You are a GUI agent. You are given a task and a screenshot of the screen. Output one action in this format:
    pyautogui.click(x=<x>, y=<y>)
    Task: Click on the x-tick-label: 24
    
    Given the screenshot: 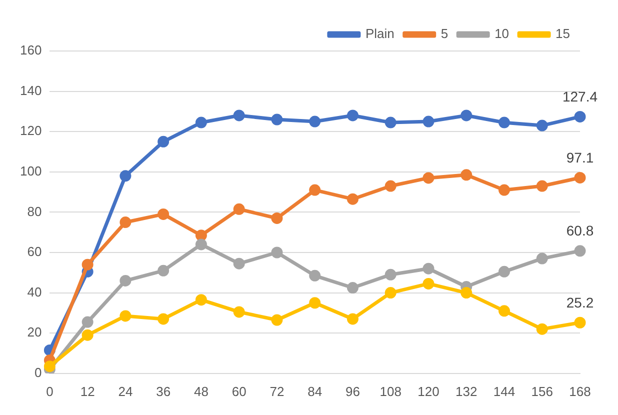 What is the action you would take?
    pyautogui.click(x=125, y=391)
    